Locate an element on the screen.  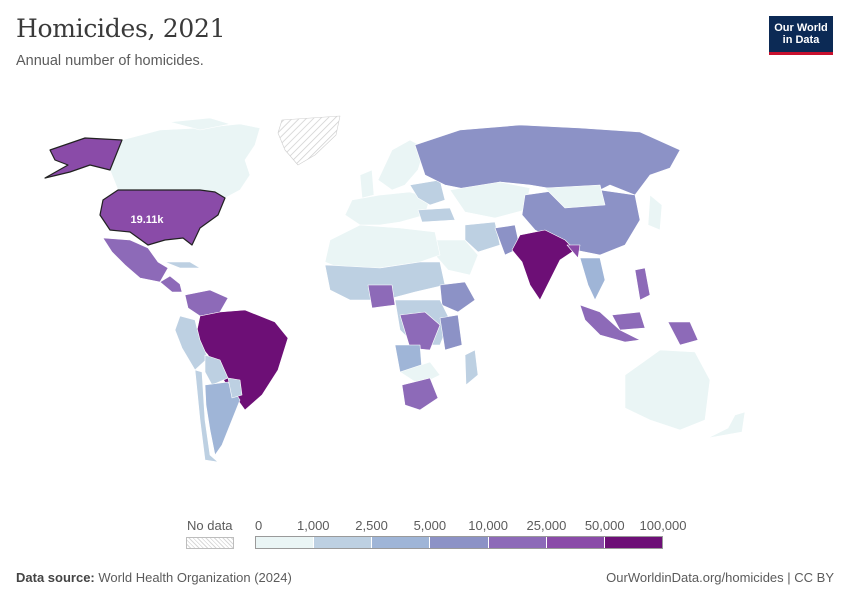
legend-nodata-label: No data is located at coordinates (210, 525).